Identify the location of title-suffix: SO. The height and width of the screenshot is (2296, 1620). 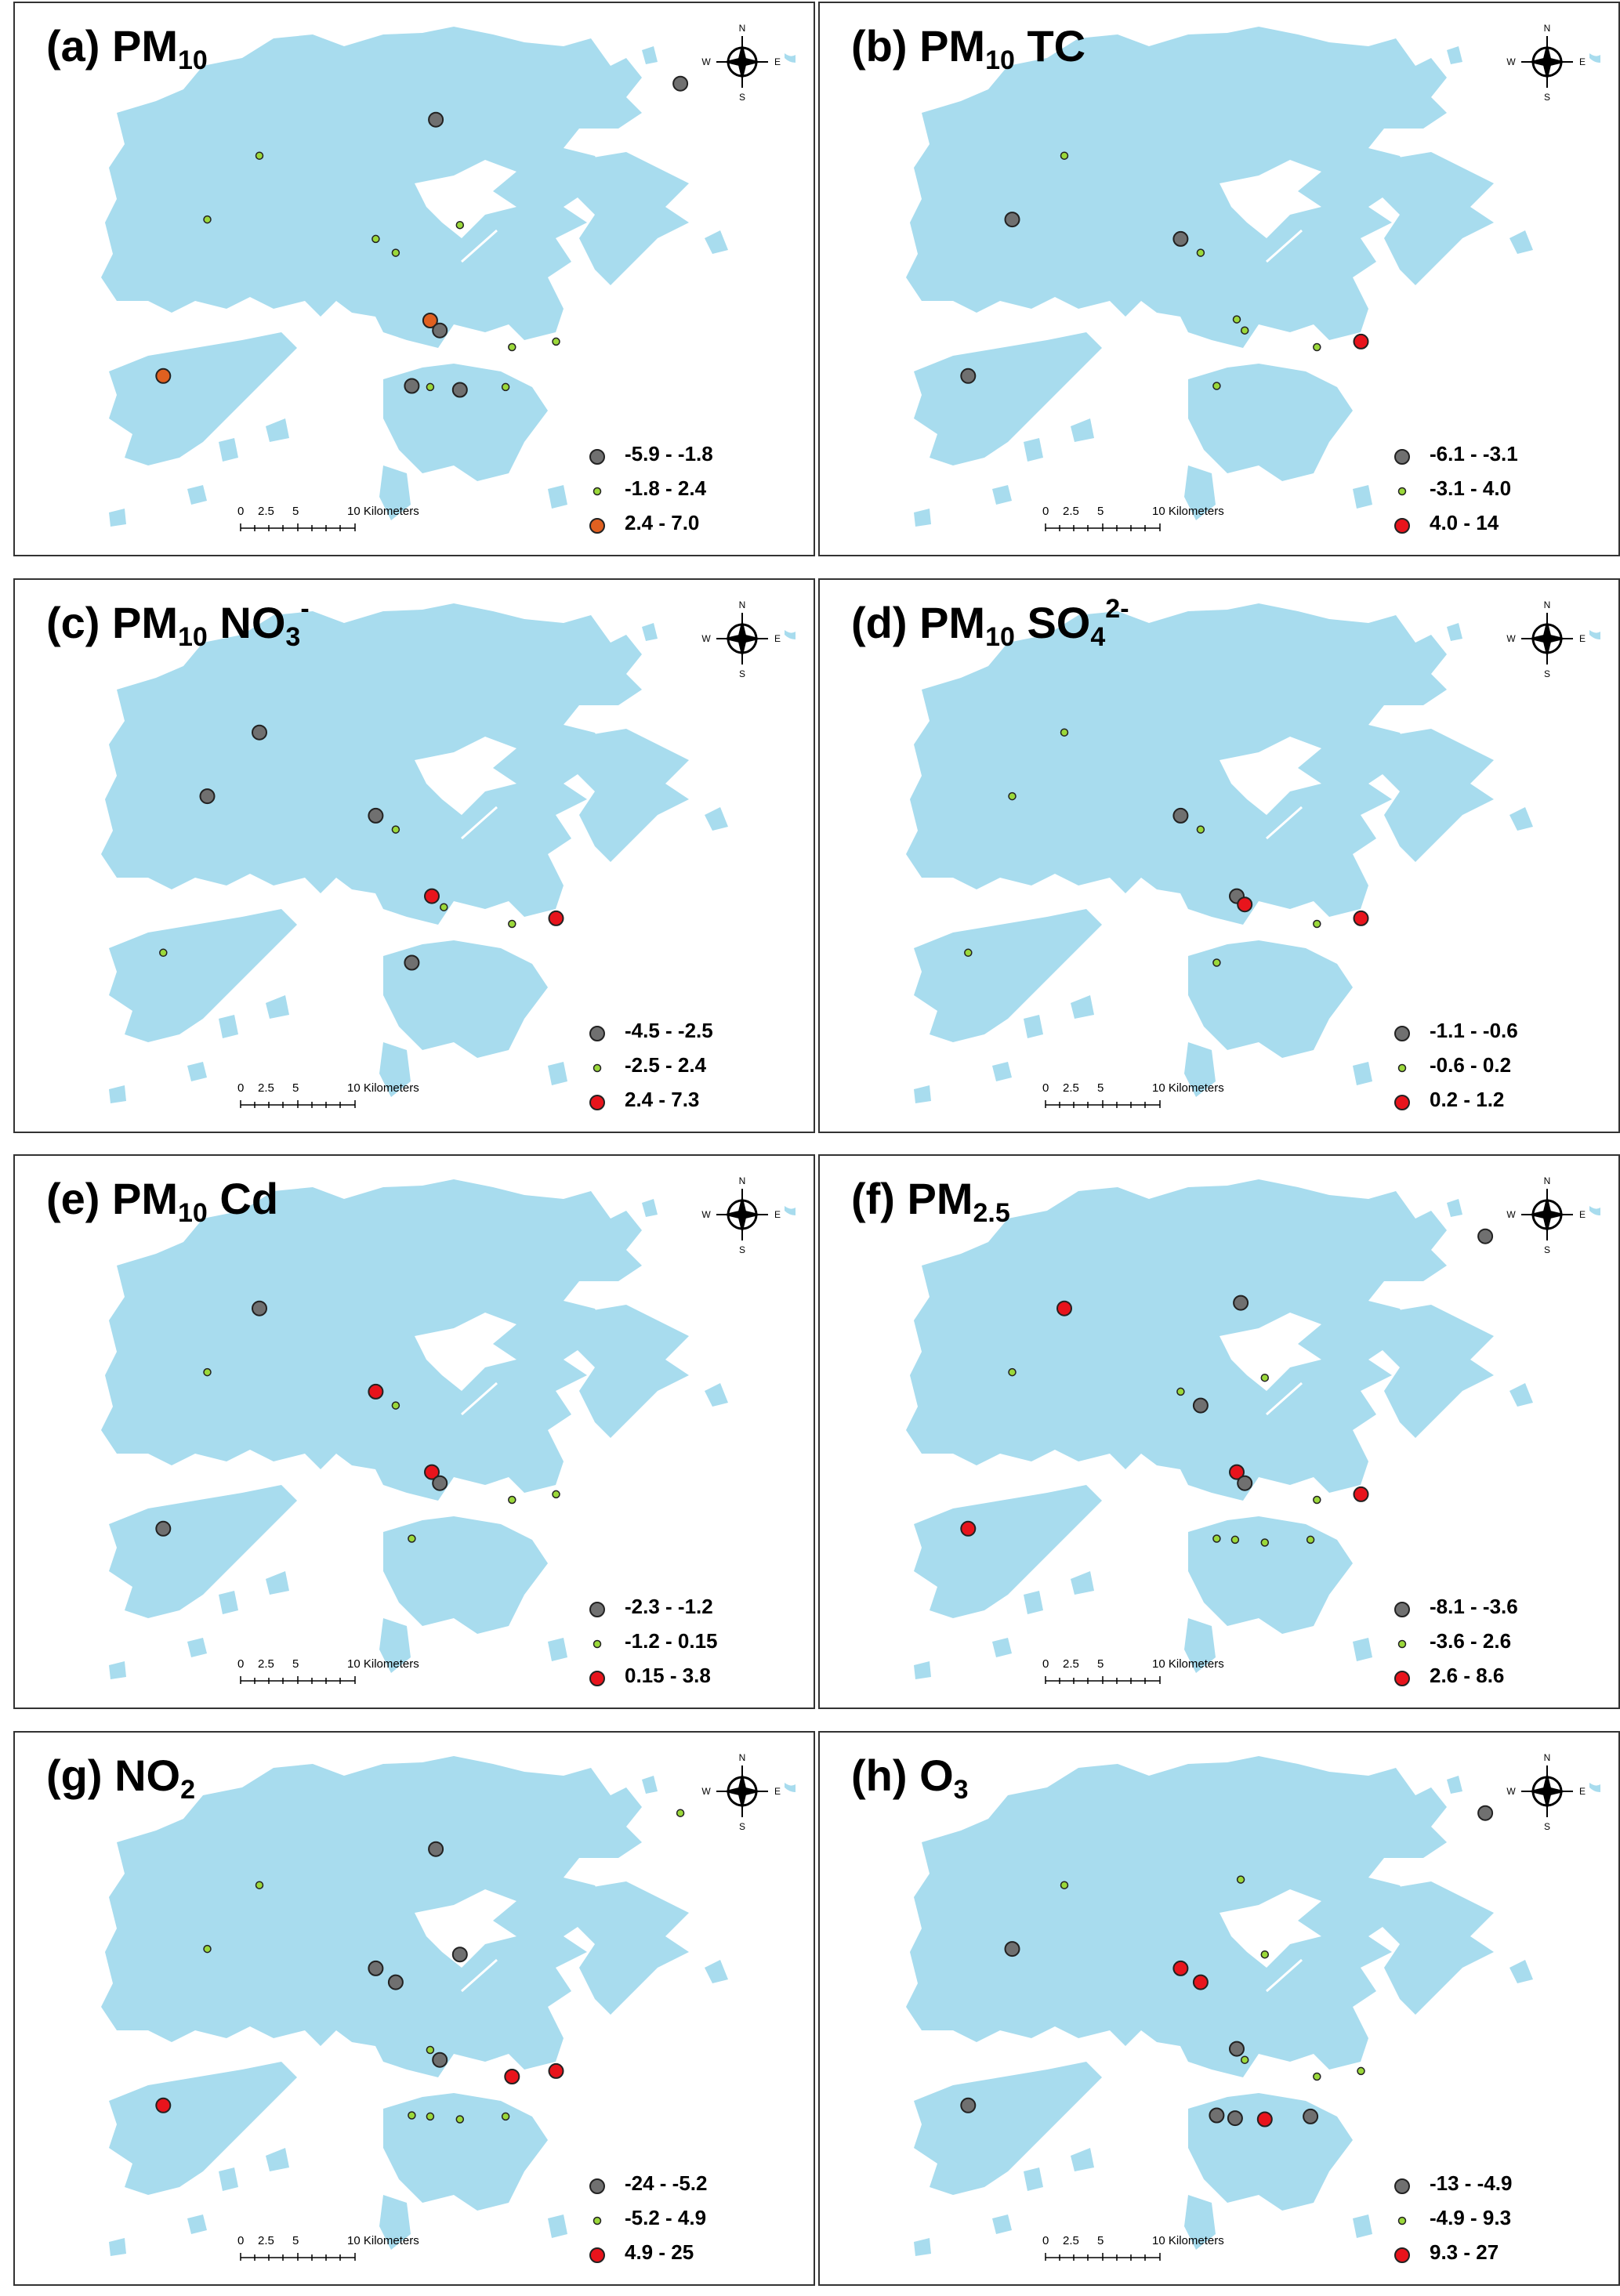
(1052, 622).